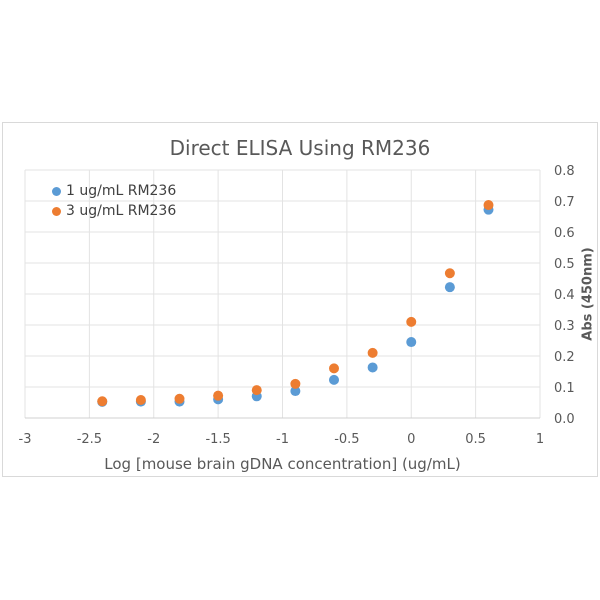 The height and width of the screenshot is (600, 600). I want to click on legend-item-1ug: 1 ug/mL RM236, so click(114, 191).